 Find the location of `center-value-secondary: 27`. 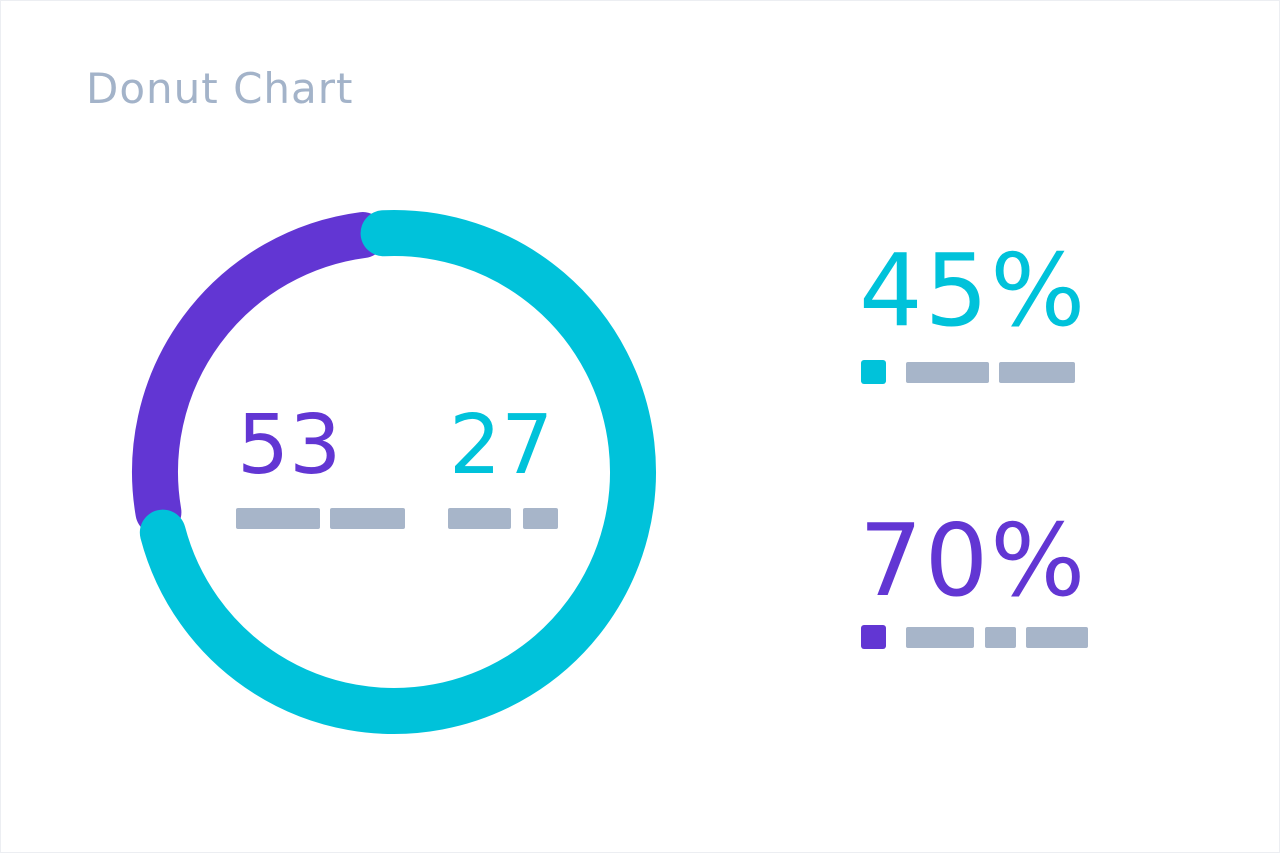

center-value-secondary: 27 is located at coordinates (501, 445).